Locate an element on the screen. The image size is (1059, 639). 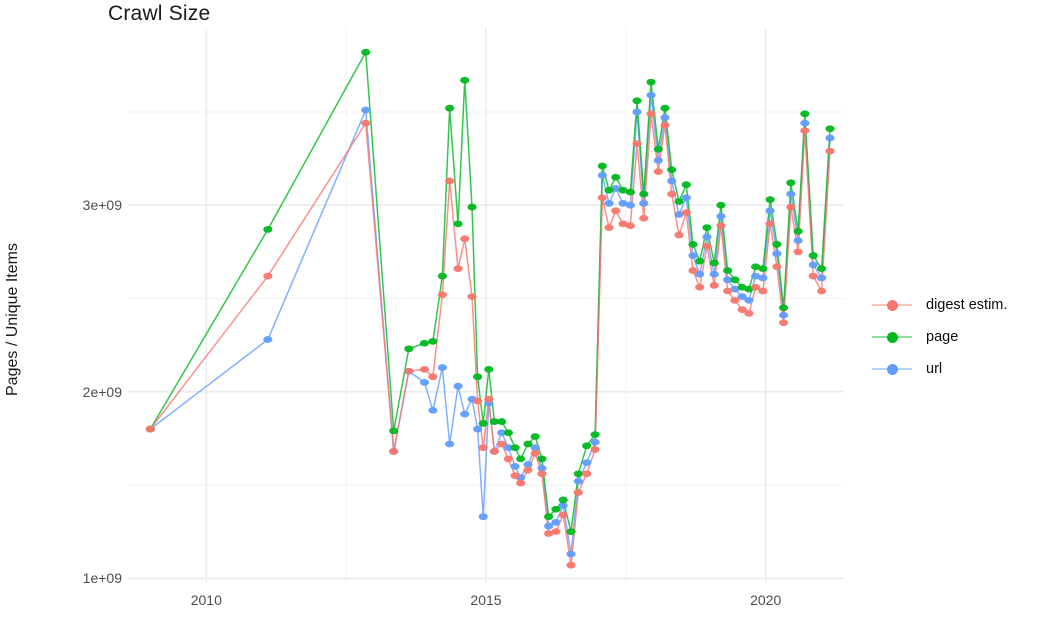
legend-item: url is located at coordinates (939, 369).